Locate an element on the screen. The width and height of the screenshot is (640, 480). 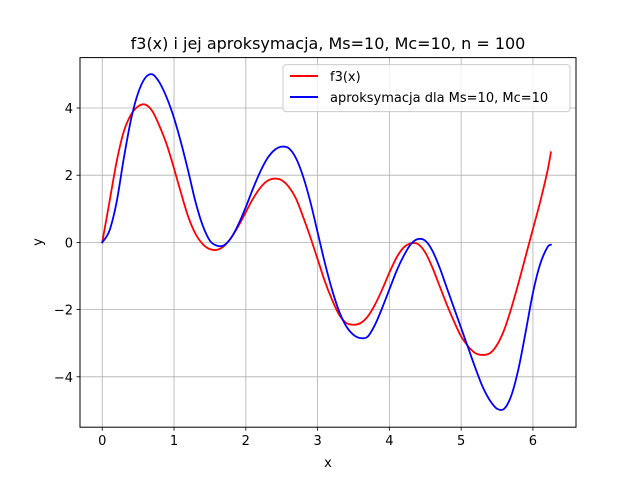
legend-label-f3: f3(x) is located at coordinates (345, 77).